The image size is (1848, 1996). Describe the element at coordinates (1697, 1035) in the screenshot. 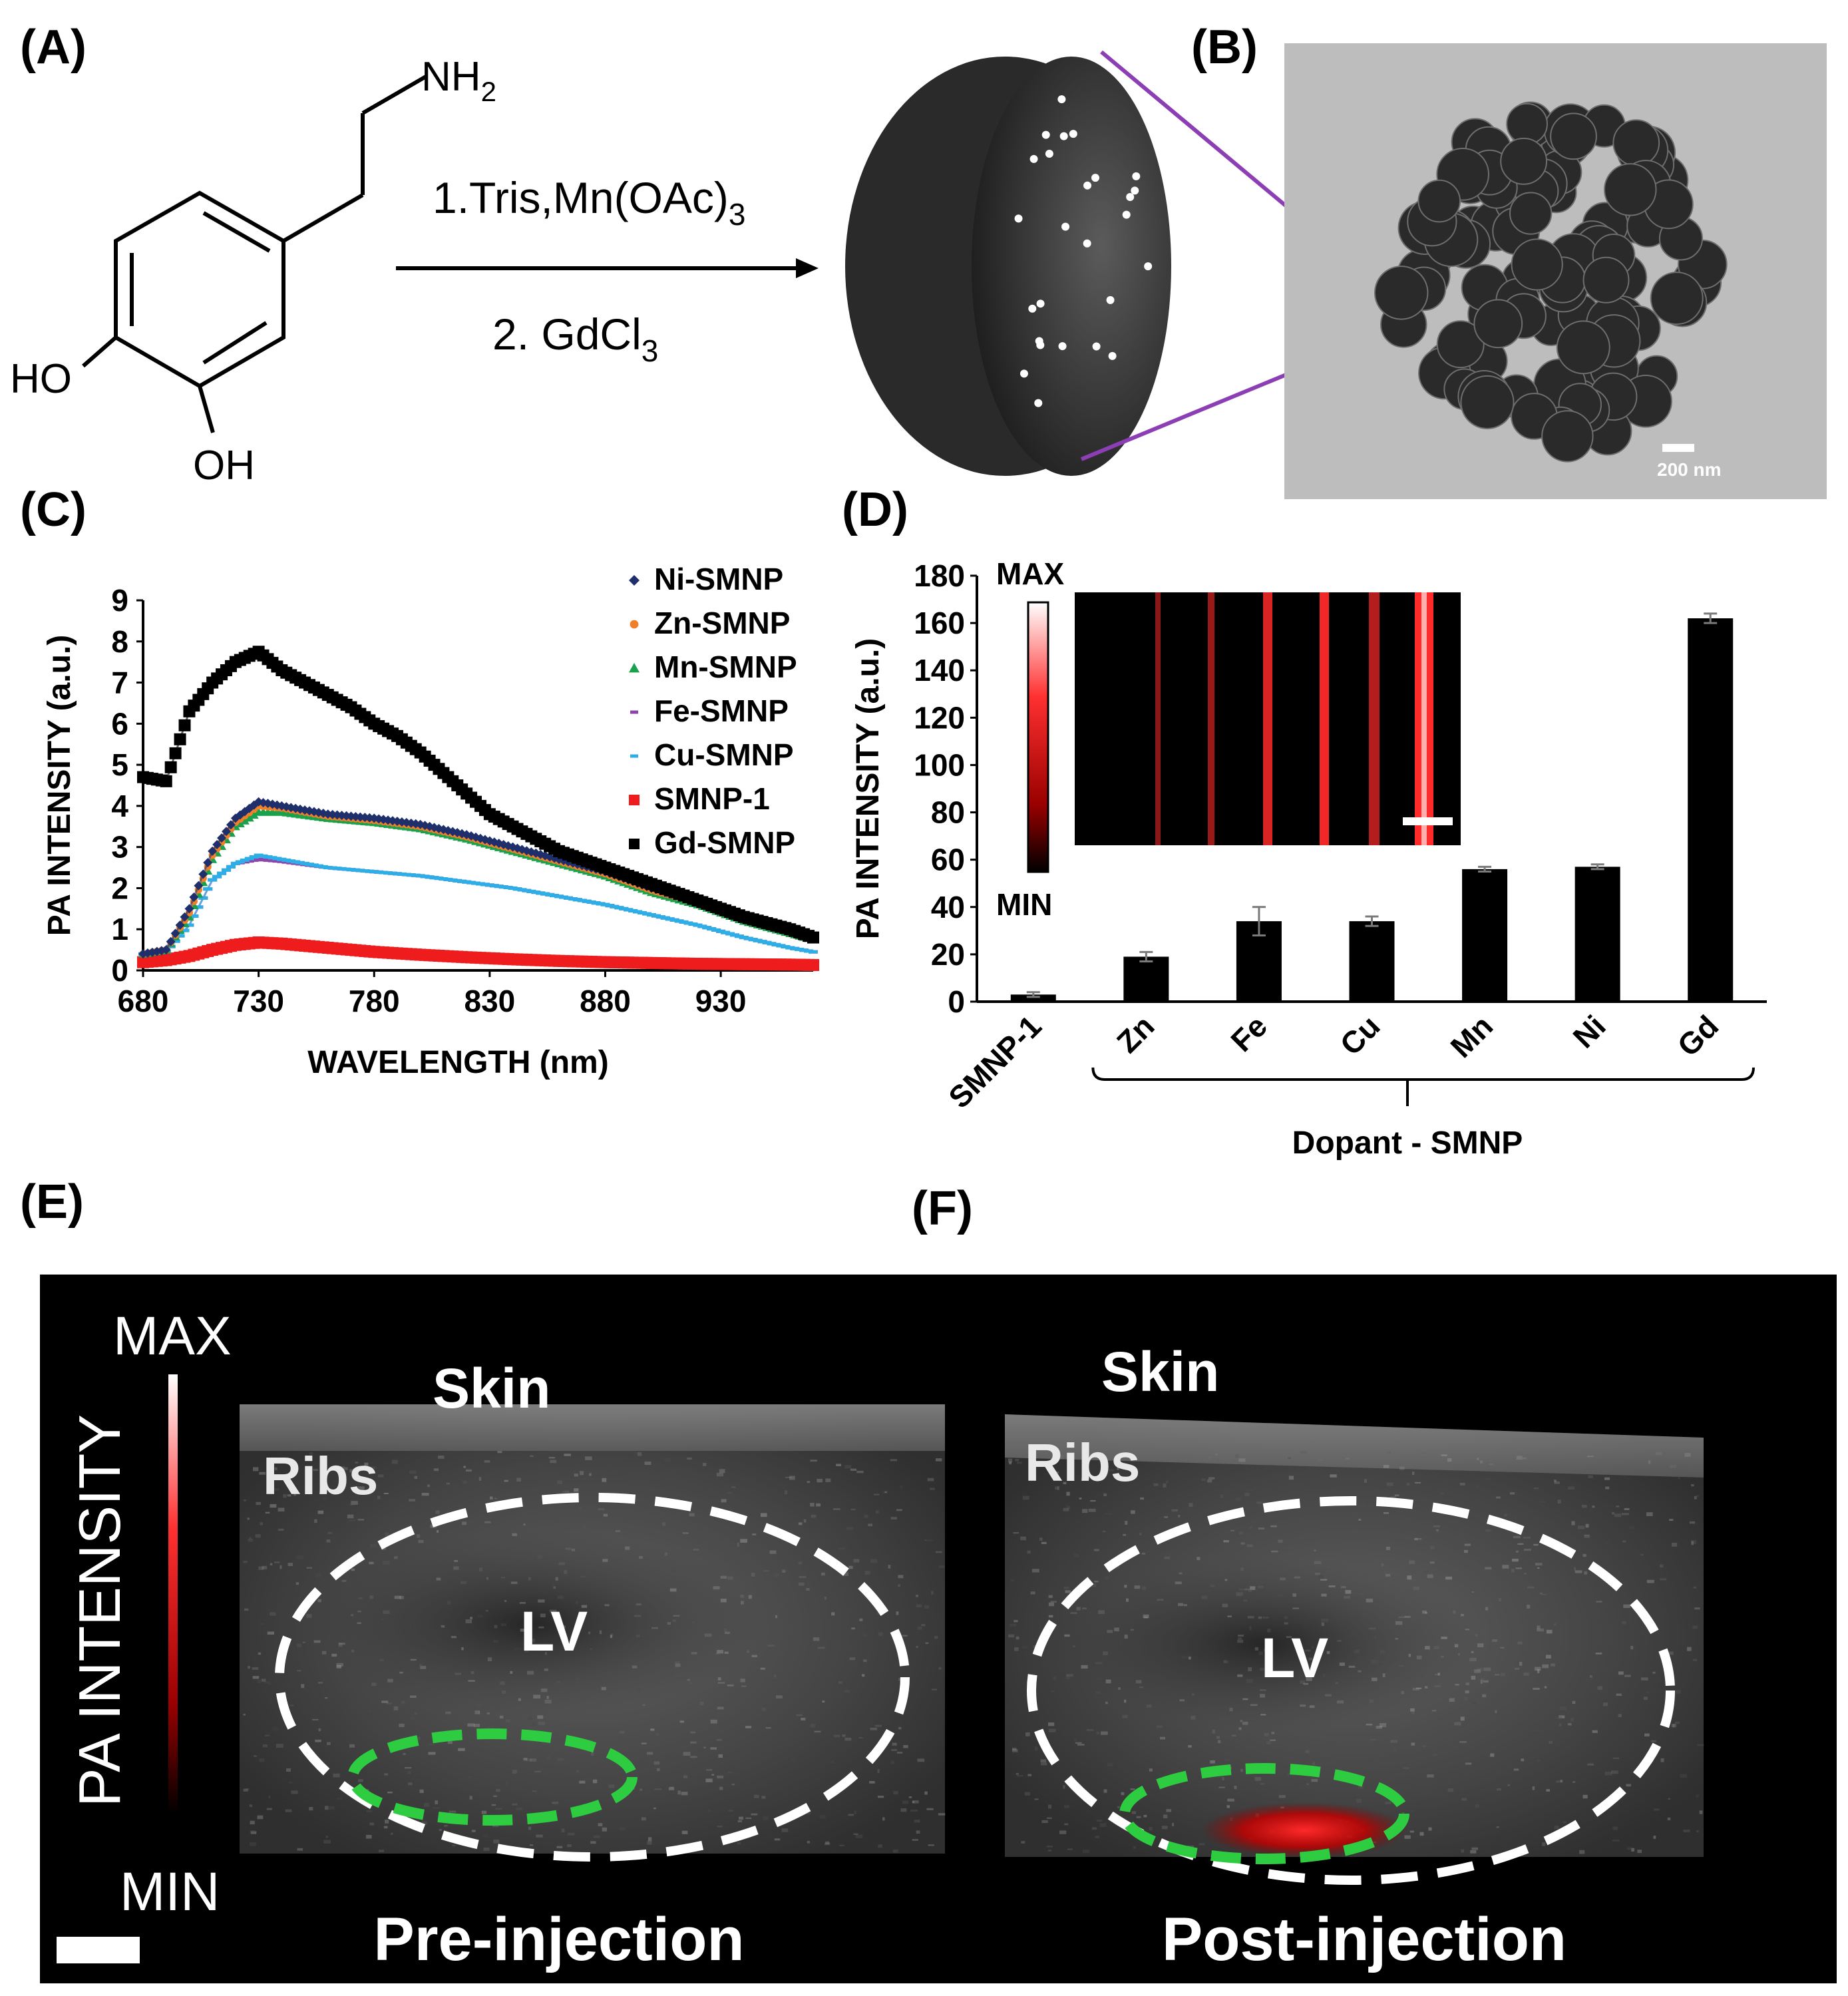

I see `category-label-d: Gd` at that location.